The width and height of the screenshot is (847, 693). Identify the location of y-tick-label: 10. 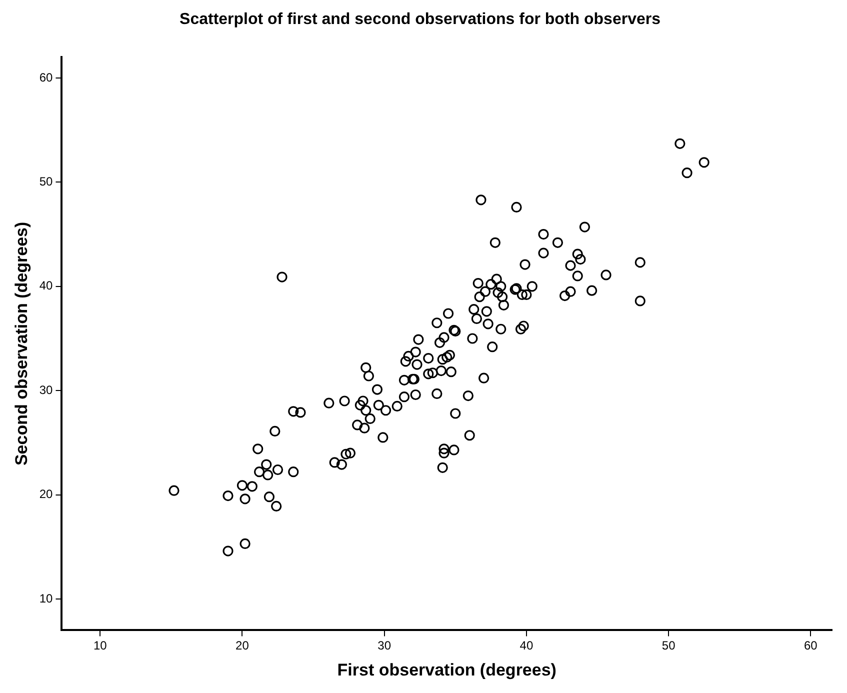
(46, 598).